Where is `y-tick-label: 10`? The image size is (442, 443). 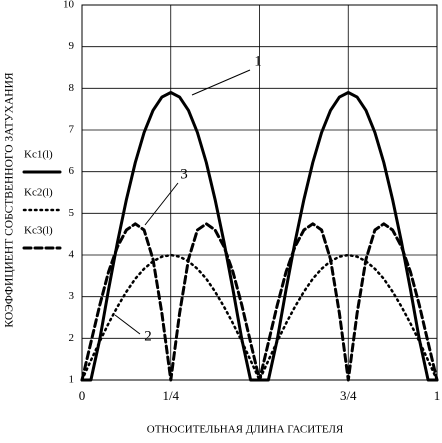
y-tick-label: 10 is located at coordinates (69, 5).